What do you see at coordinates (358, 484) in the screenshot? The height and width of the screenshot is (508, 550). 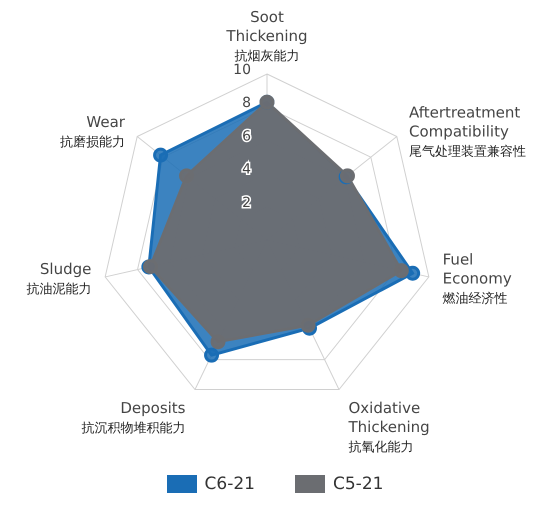 I see `legend-label: C5-21` at bounding box center [358, 484].